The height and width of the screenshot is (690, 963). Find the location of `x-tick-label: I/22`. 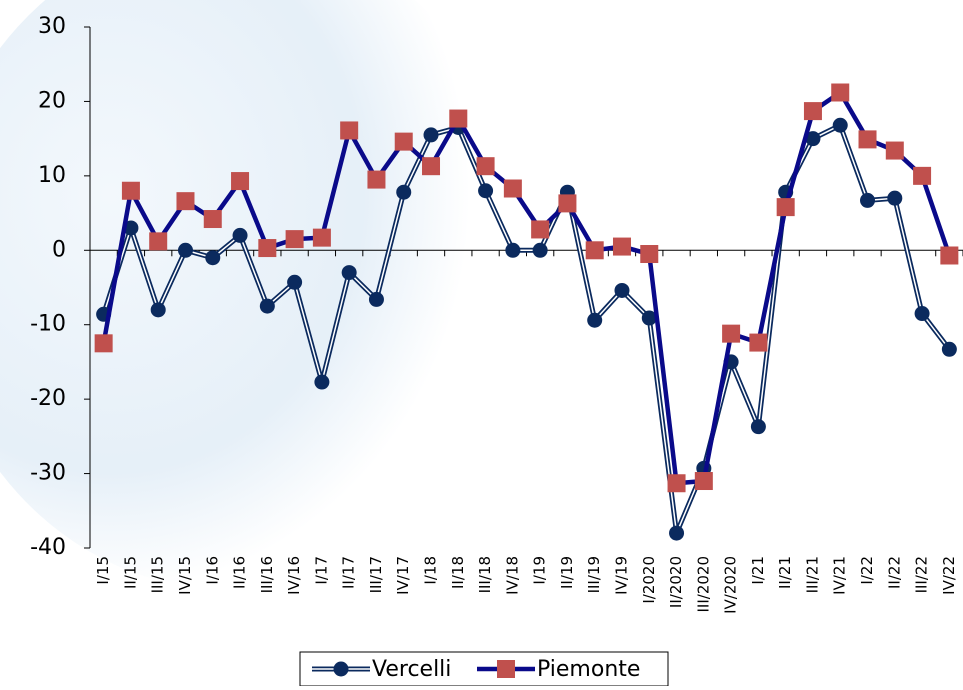

x-tick-label: I/22 is located at coordinates (867, 570).